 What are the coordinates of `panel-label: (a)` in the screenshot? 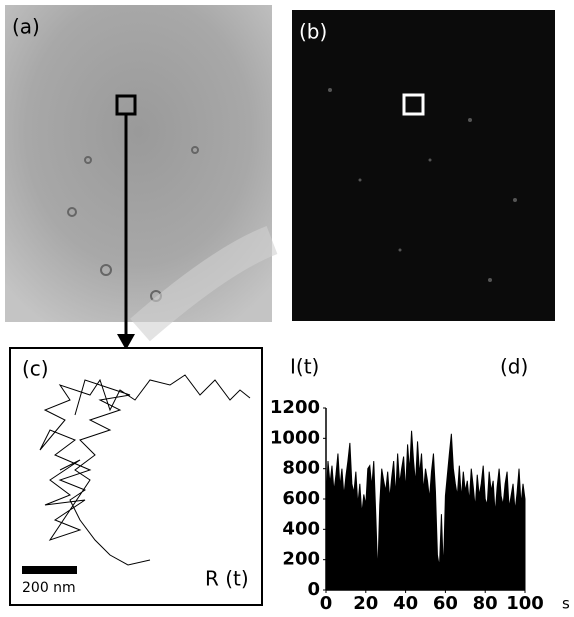 It's located at (26, 27).